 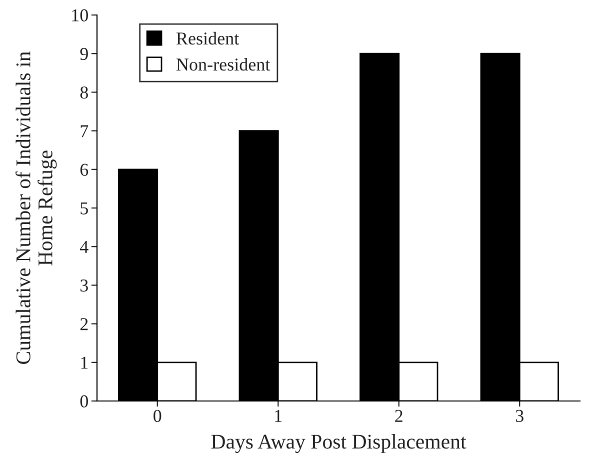 I want to click on y-tick-label: 8, so click(x=84, y=92).